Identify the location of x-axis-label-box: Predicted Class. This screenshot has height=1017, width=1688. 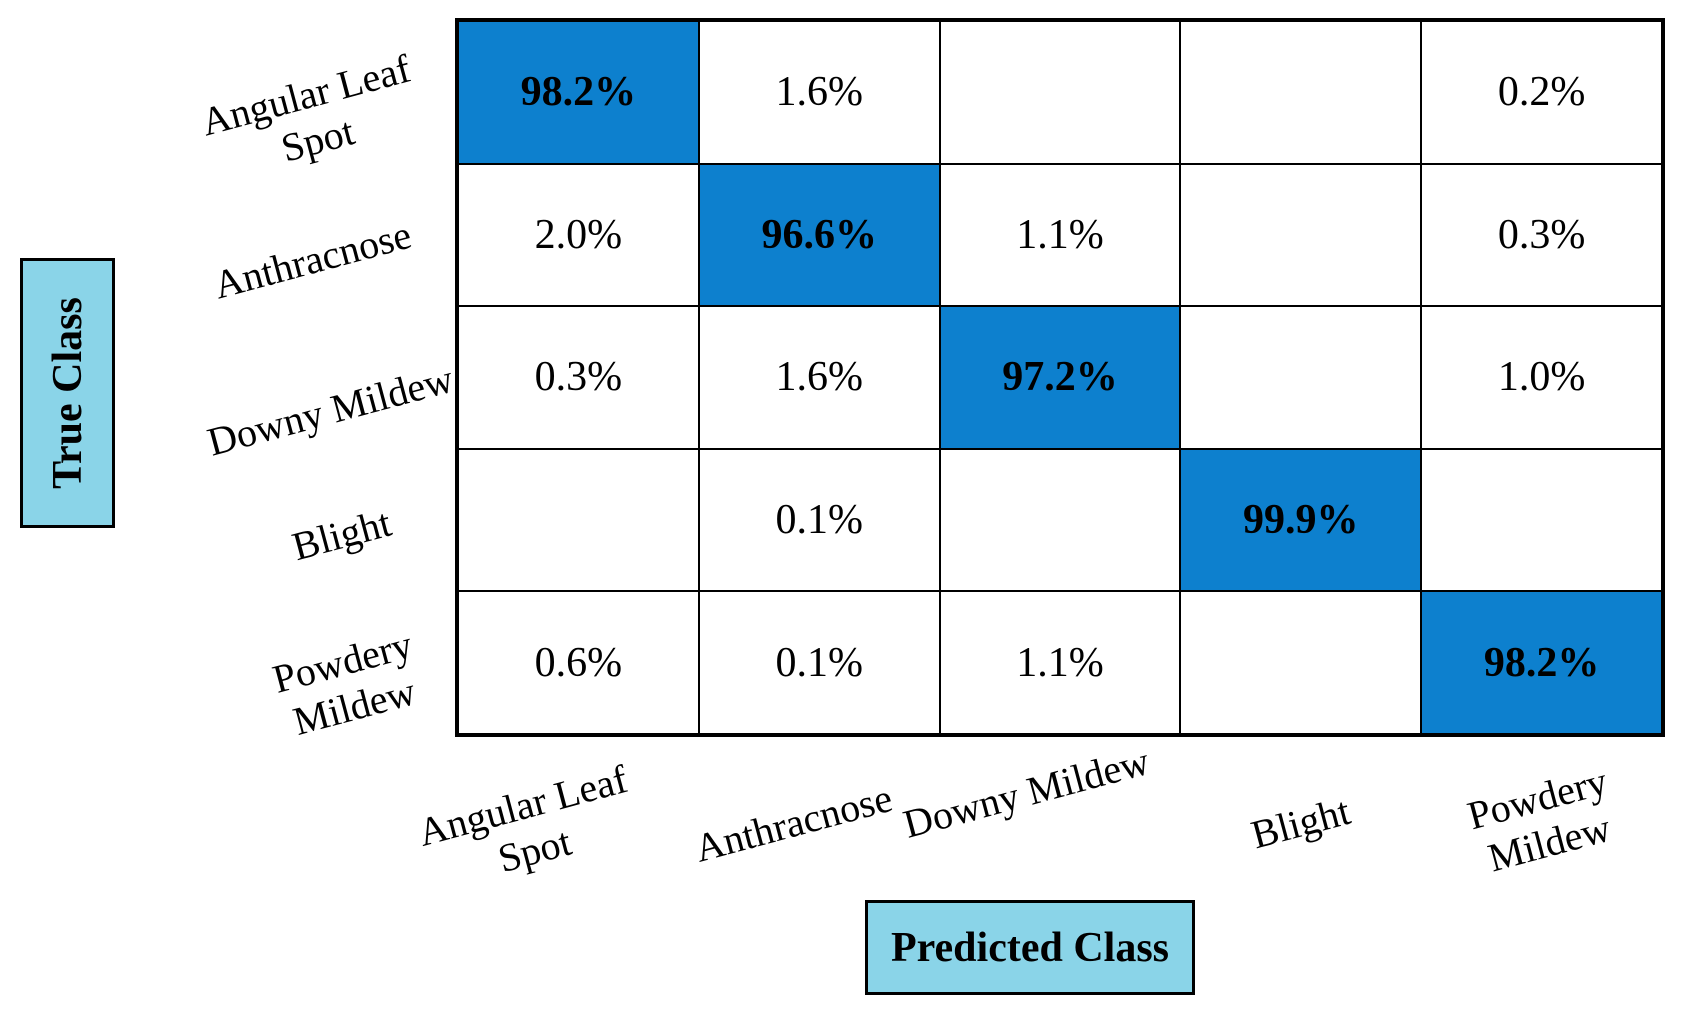
(1030, 947).